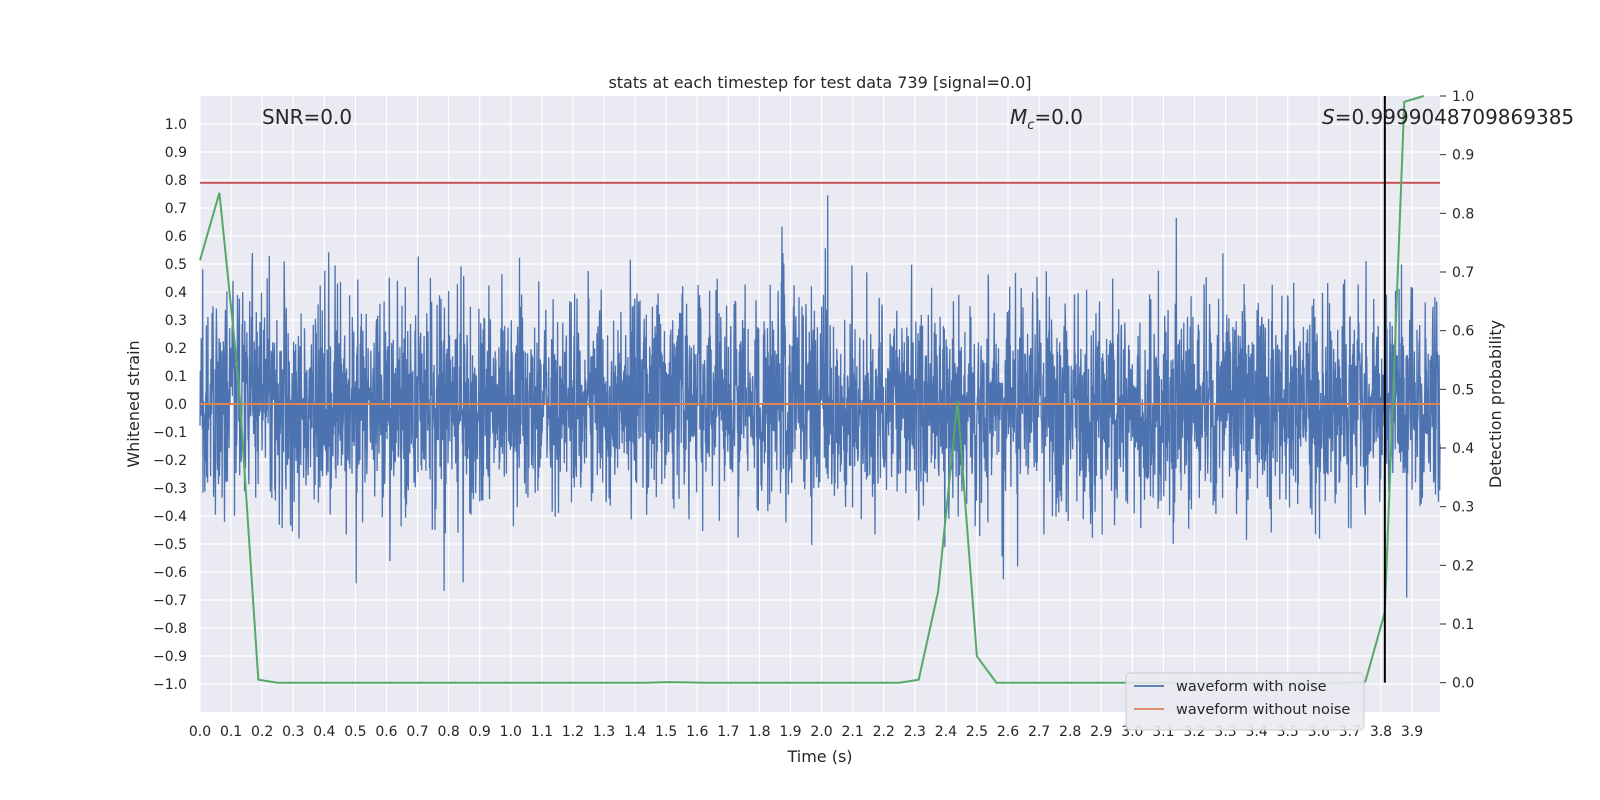 The width and height of the screenshot is (1600, 800). Describe the element at coordinates (176, 293) in the screenshot. I see `y-left-tick-label: 0.4` at that location.